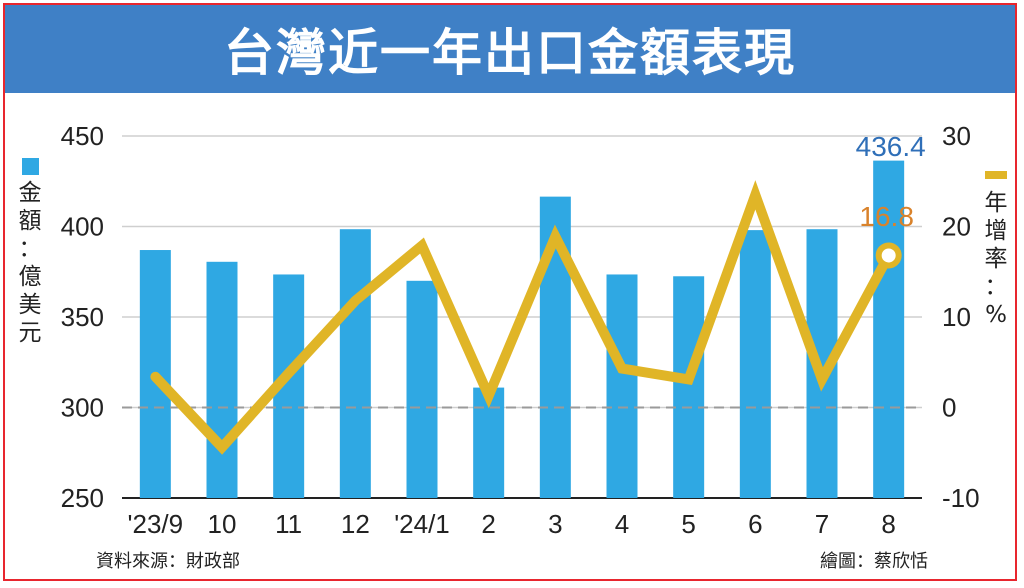 The image size is (1024, 588). Describe the element at coordinates (949, 408) in the screenshot. I see `right-tick-label: 0` at that location.